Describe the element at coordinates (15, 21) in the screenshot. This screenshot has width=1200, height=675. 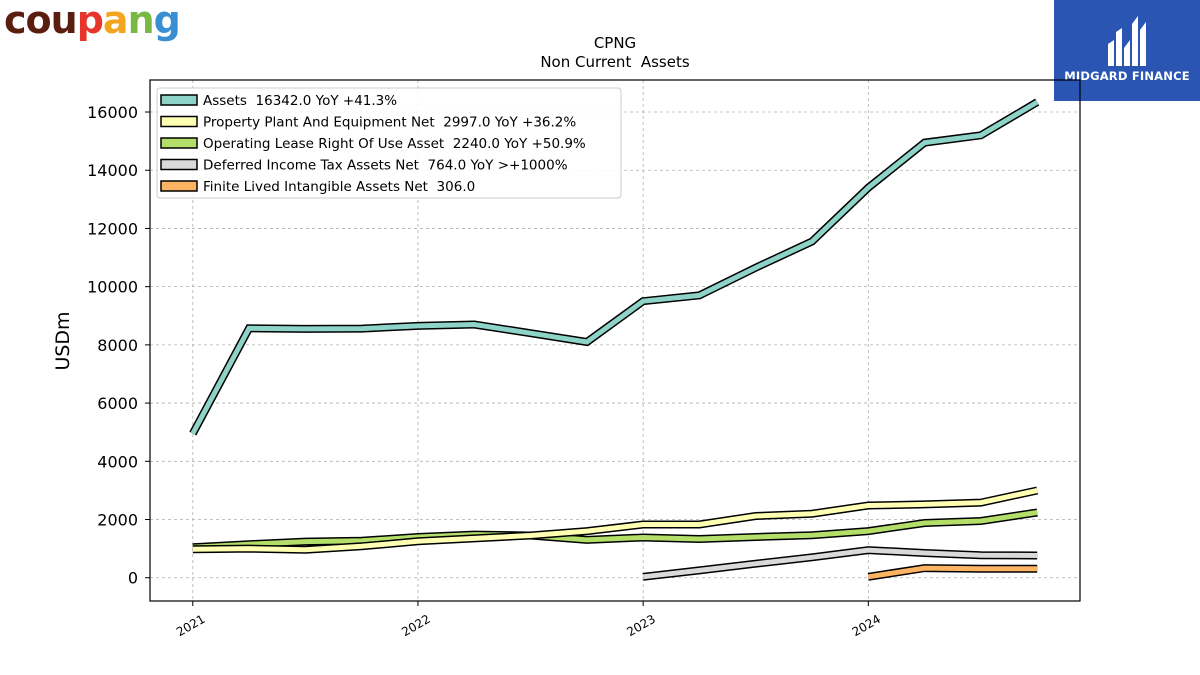
I see `logo-letter: c` at that location.